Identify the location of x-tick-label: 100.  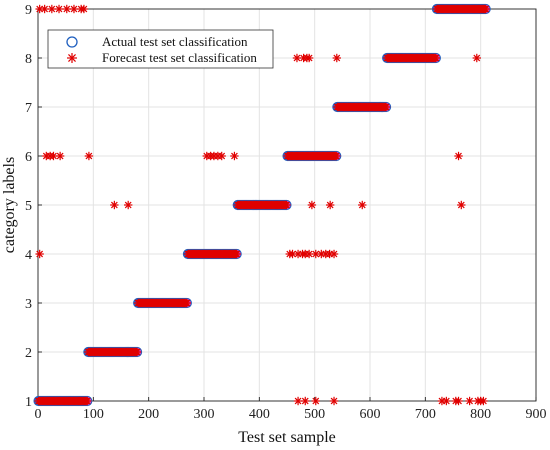
(93, 414).